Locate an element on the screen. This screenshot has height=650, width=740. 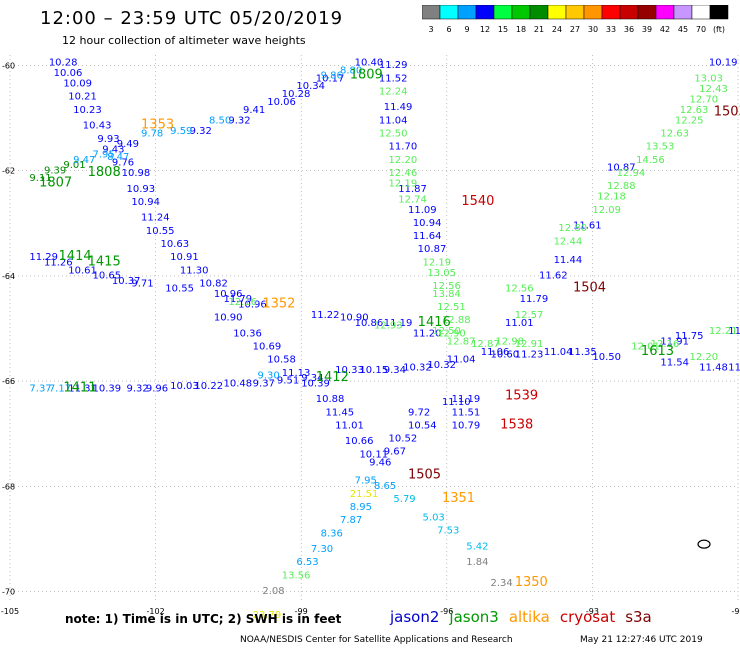
wave-height-label: 10.22 is located at coordinates (208, 386).